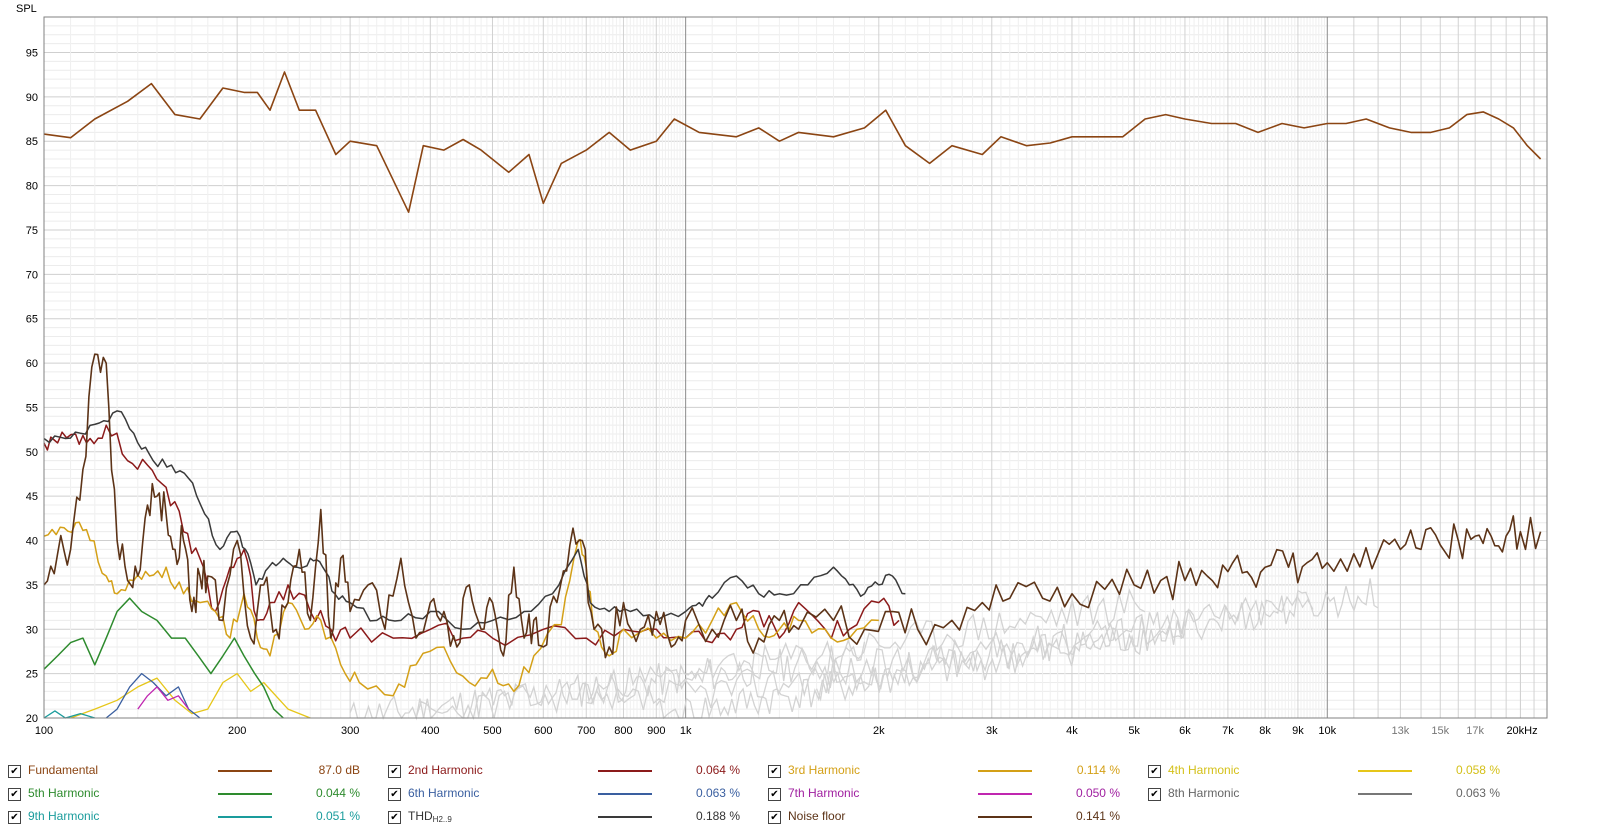 This screenshot has height=837, width=1600. I want to click on legend-item-2nd-harmonic: ✔ 2nd Harmonic 0.064 %, so click(568, 772).